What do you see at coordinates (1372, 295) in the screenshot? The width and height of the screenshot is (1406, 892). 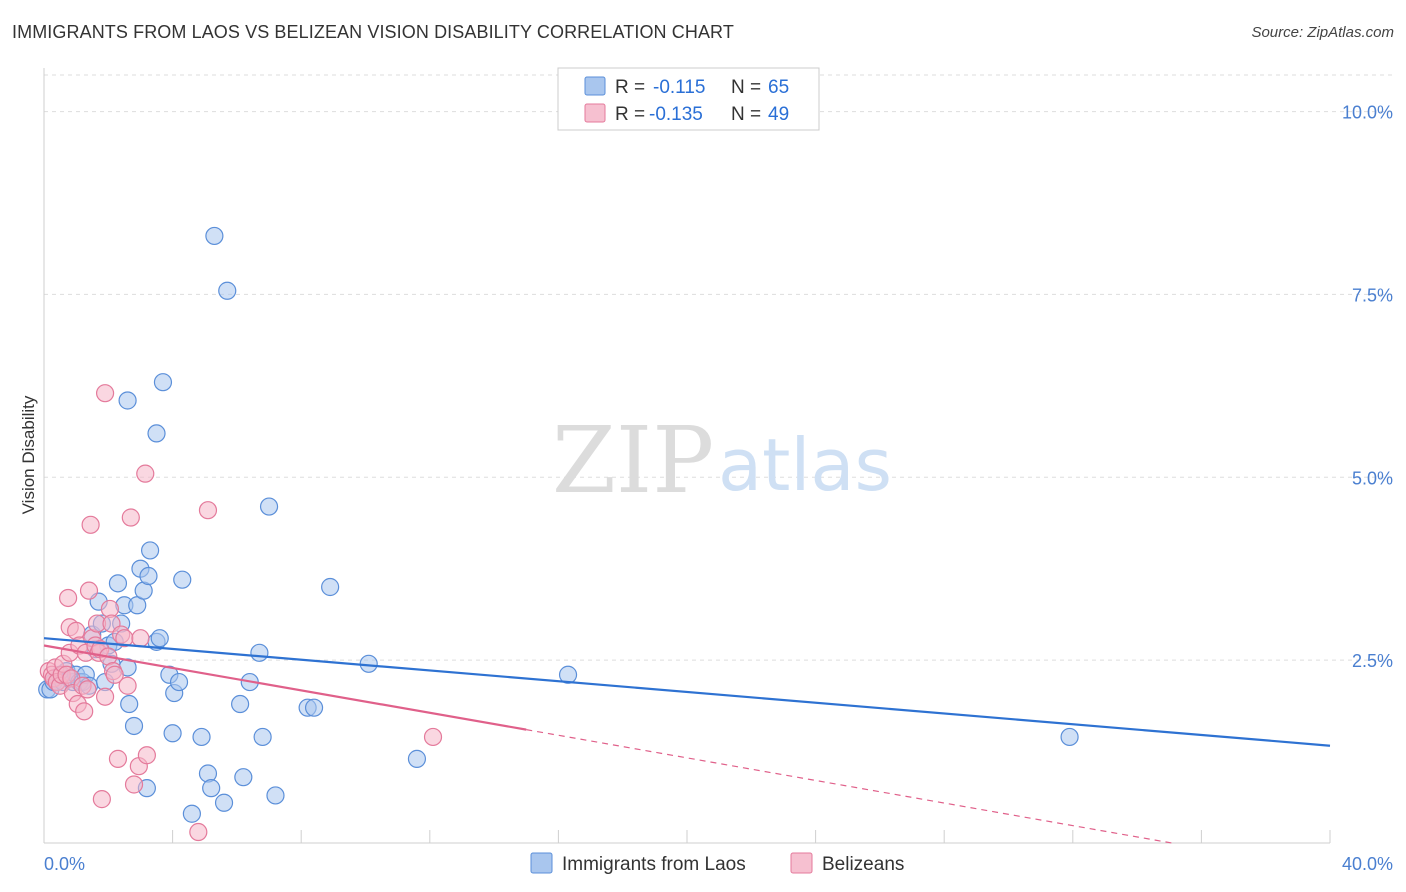 I see `y-tick-label-2: 7.5%` at bounding box center [1372, 295].